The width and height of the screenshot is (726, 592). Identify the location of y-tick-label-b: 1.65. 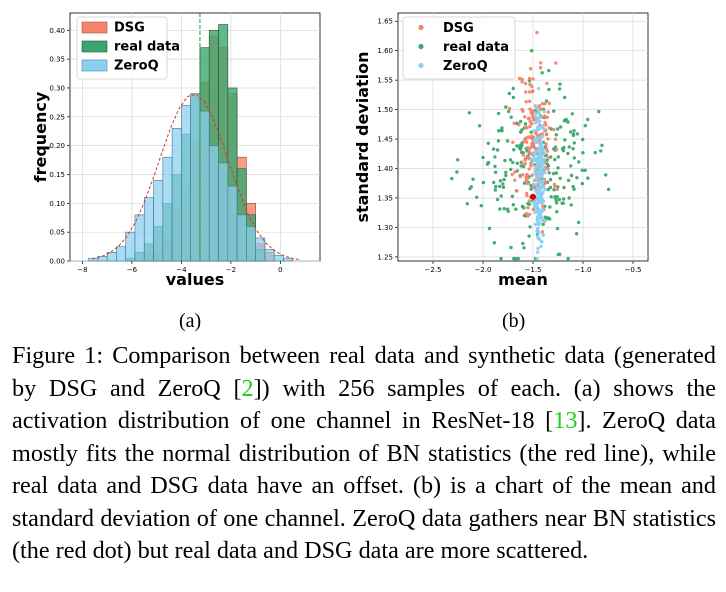
(385, 22).